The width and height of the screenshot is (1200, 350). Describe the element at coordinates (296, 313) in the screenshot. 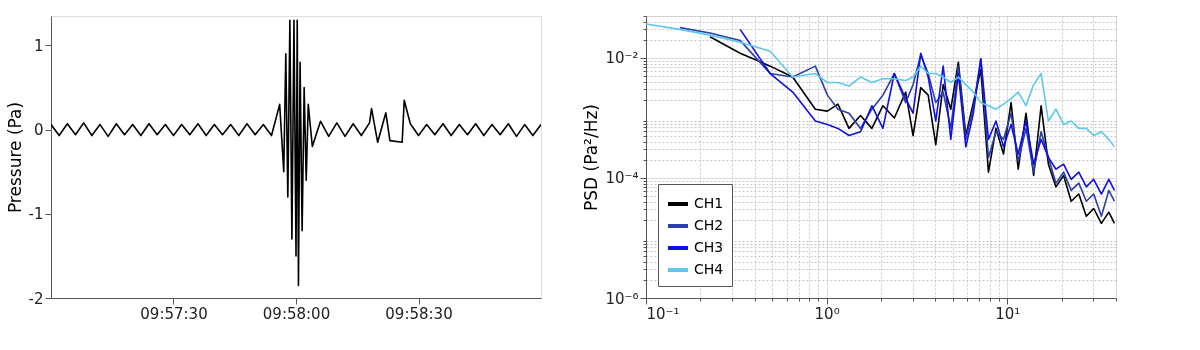

I see `x-tick-label: 09:58:00` at that location.